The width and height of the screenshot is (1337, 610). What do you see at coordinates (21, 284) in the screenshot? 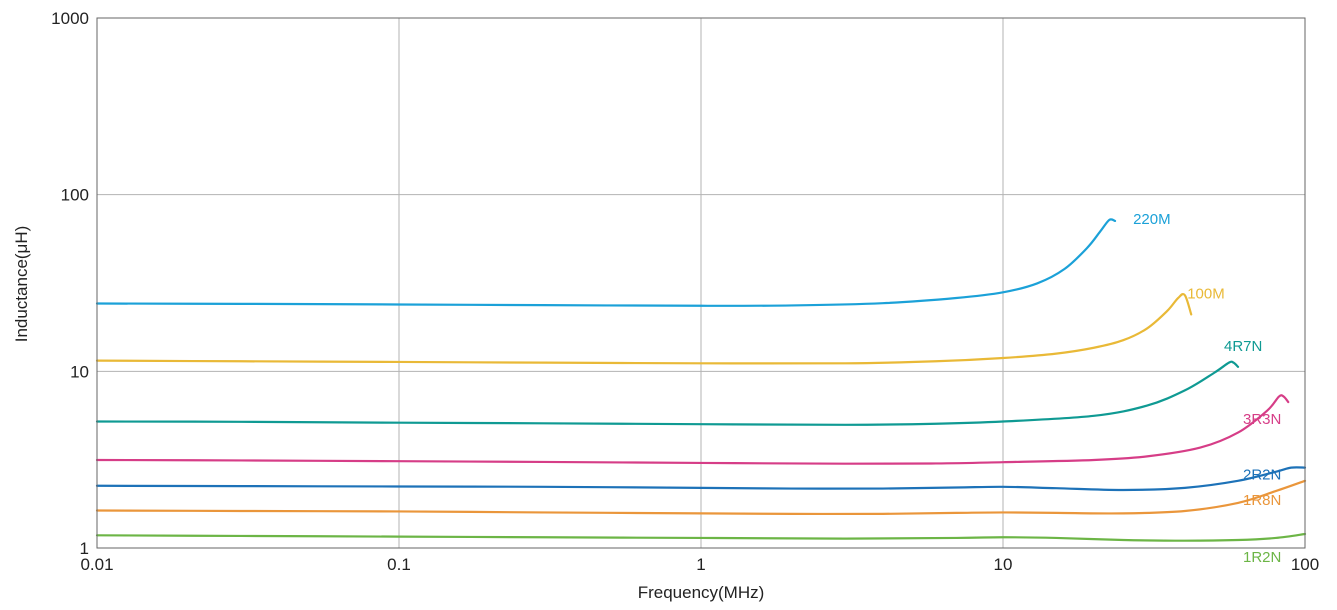
I see `y-axis-label: Inductance(μH)` at bounding box center [21, 284].